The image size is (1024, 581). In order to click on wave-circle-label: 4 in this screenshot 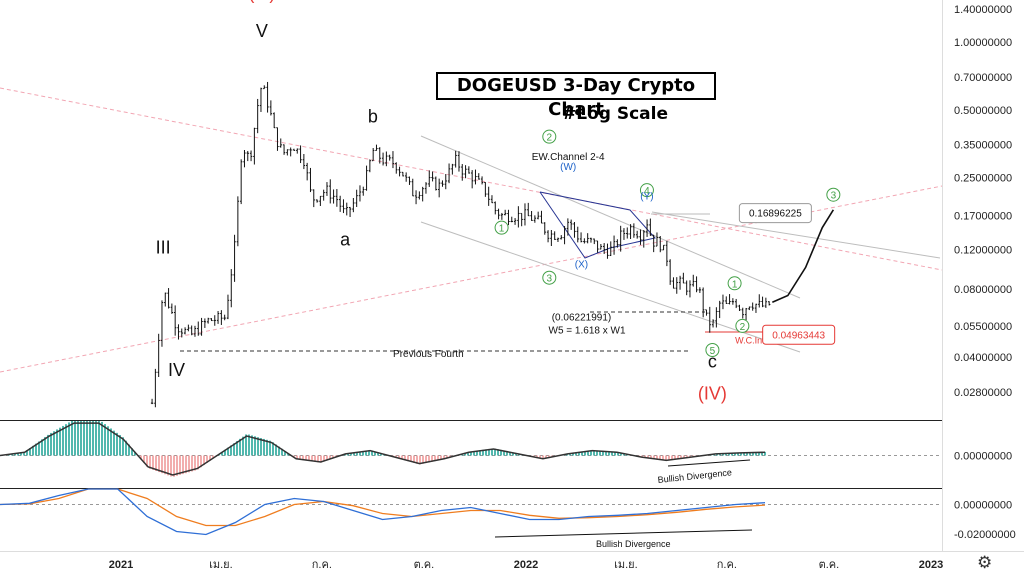, I will do `click(647, 191)`.